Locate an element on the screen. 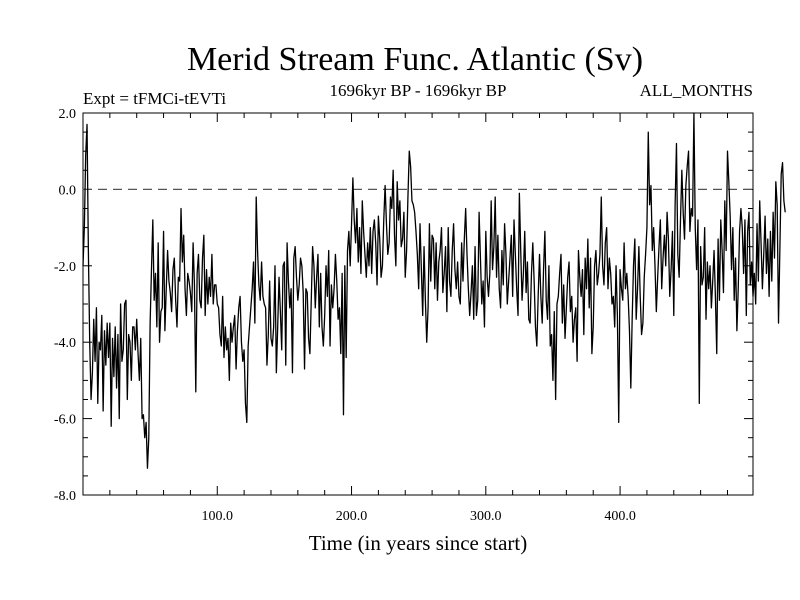  y-tick-label: -2.0 is located at coordinates (65, 267).